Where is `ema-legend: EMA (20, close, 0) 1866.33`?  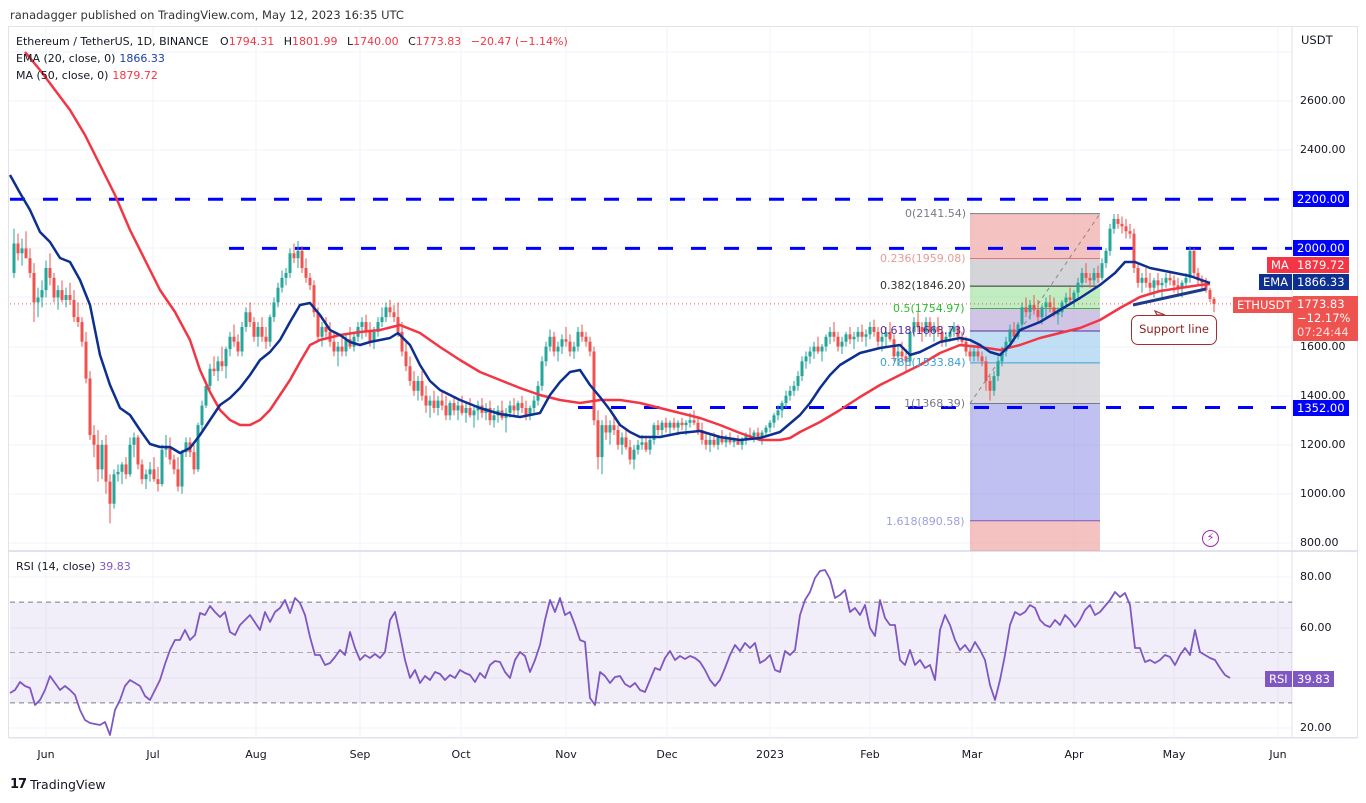
ema-legend: EMA (20, close, 0) 1866.33 is located at coordinates (90, 58).